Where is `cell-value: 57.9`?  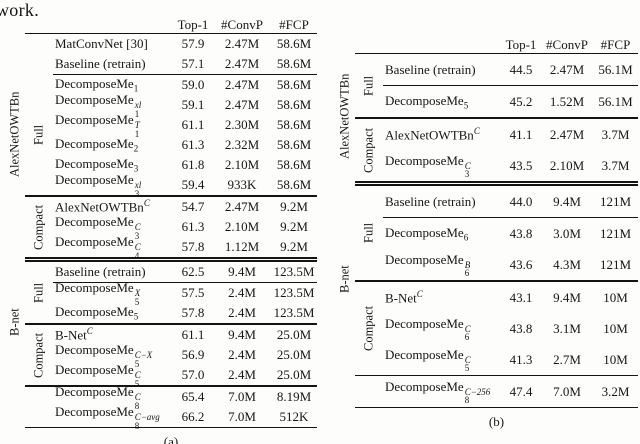 cell-value: 57.9 is located at coordinates (193, 43).